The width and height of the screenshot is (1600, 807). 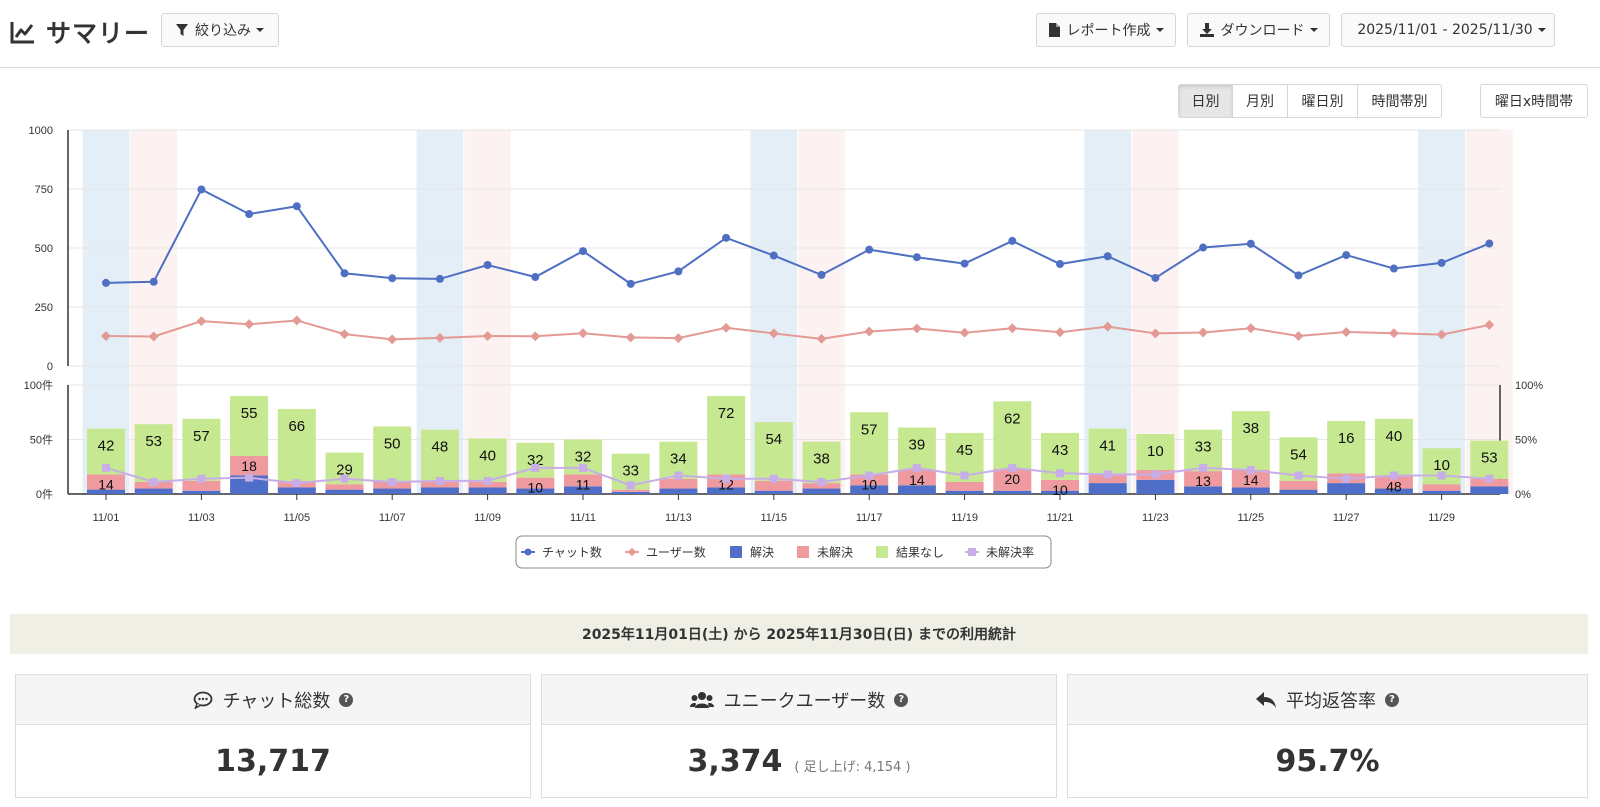 I want to click on tab-time: 時間帯別, so click(x=1399, y=101).